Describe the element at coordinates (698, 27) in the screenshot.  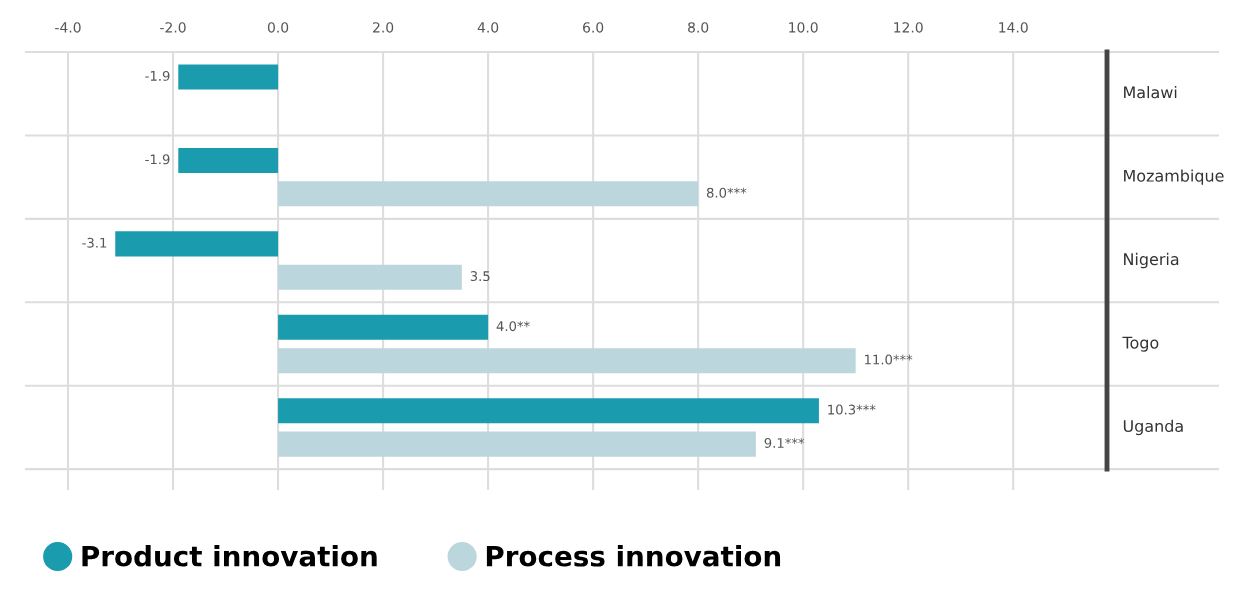
I see `x-tick-label: 8.0` at that location.